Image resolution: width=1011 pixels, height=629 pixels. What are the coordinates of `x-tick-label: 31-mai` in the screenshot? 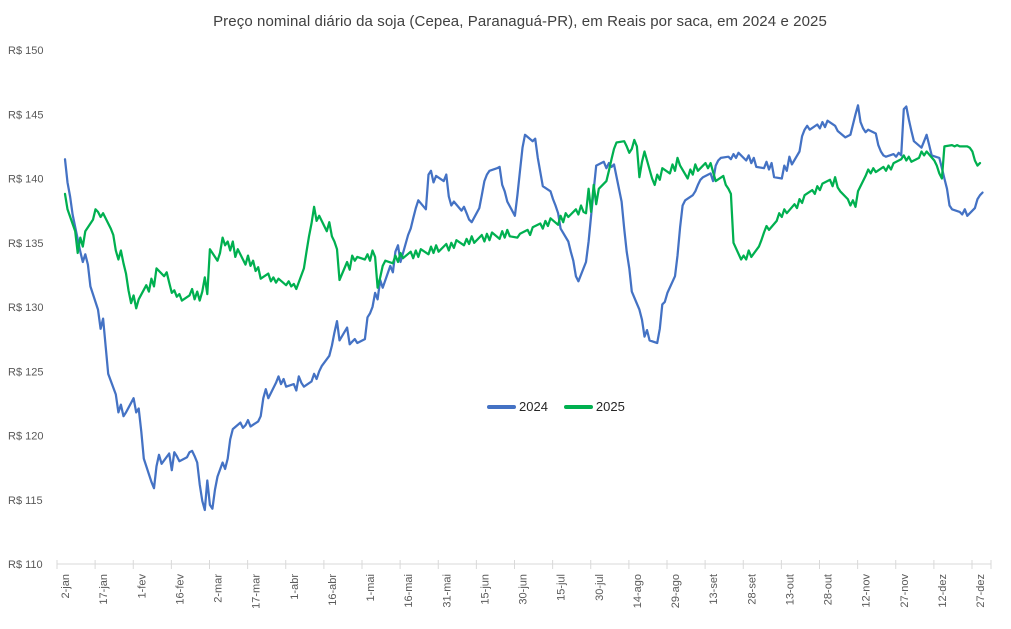 It's located at (447, 591).